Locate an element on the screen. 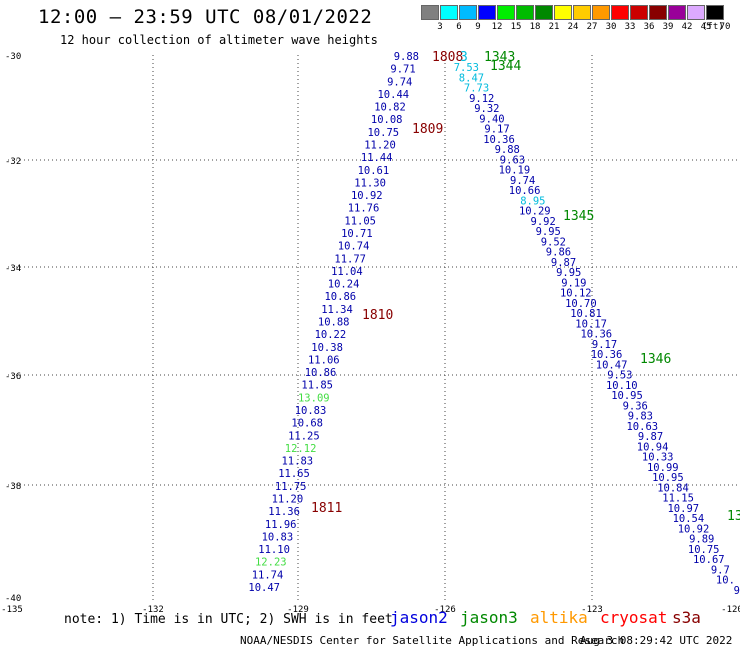  wave-height-value: 10.81 is located at coordinates (586, 314).